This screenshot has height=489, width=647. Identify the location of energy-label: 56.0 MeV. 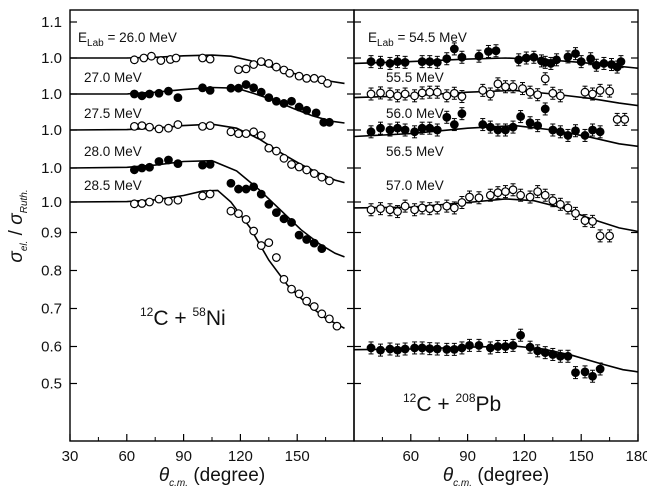
(415, 113).